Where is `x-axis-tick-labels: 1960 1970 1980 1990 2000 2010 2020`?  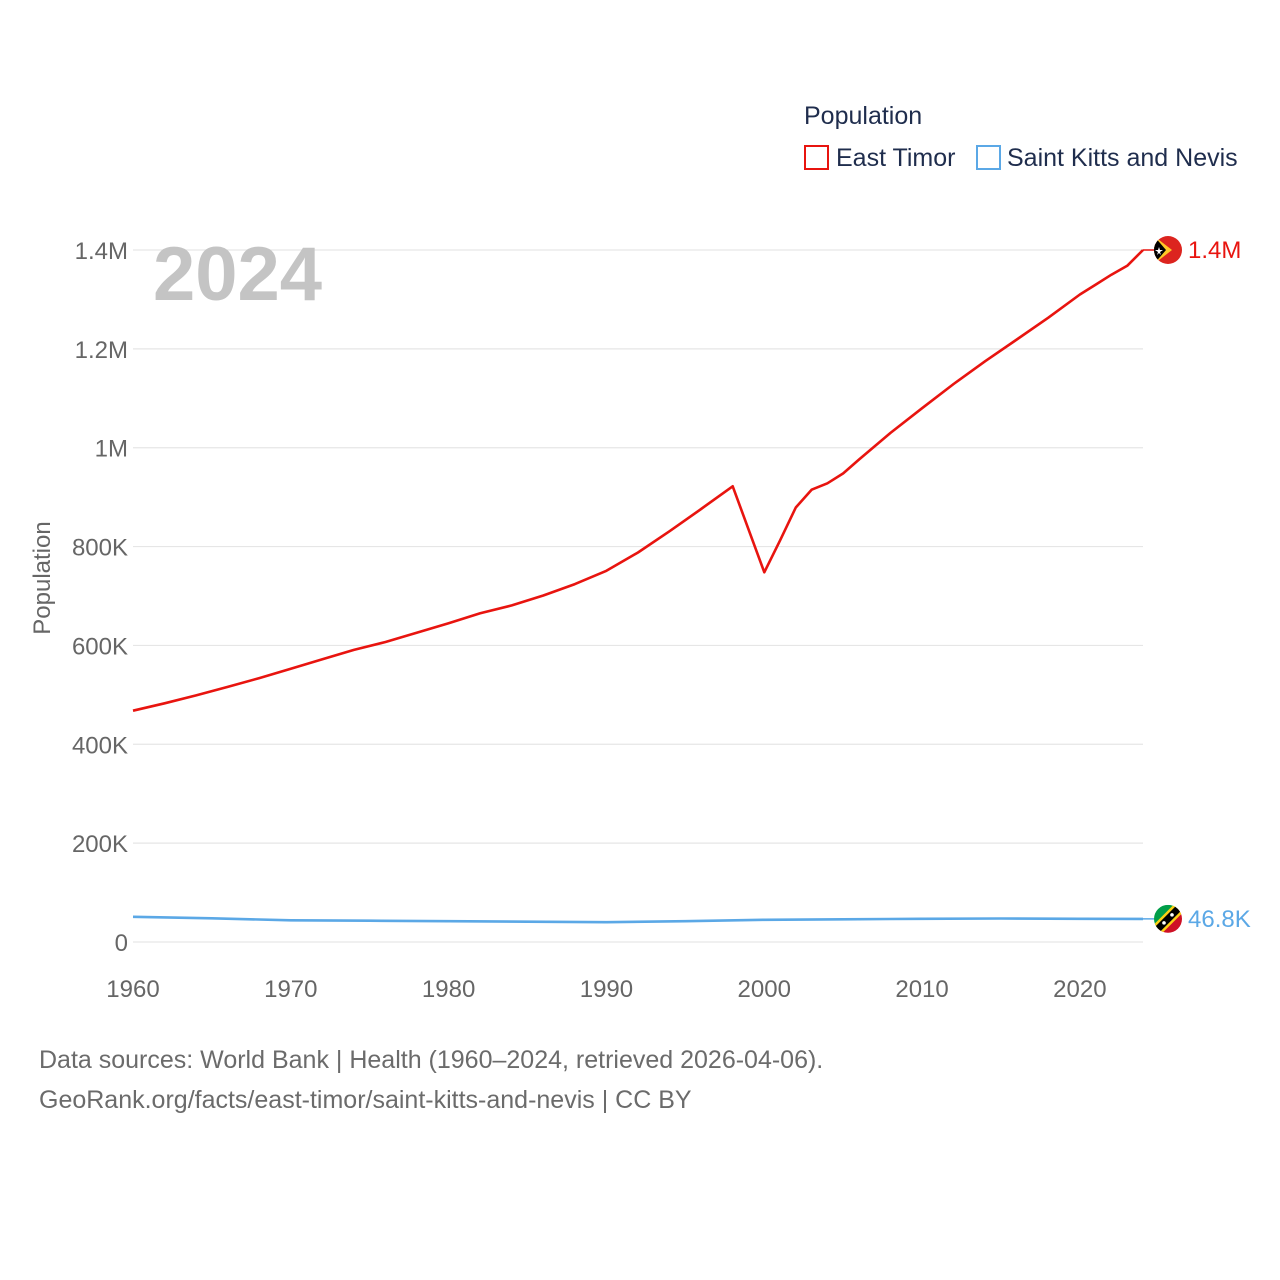
x-axis-tick-labels: 1960 1970 1980 1990 2000 2010 2020 is located at coordinates (606, 989).